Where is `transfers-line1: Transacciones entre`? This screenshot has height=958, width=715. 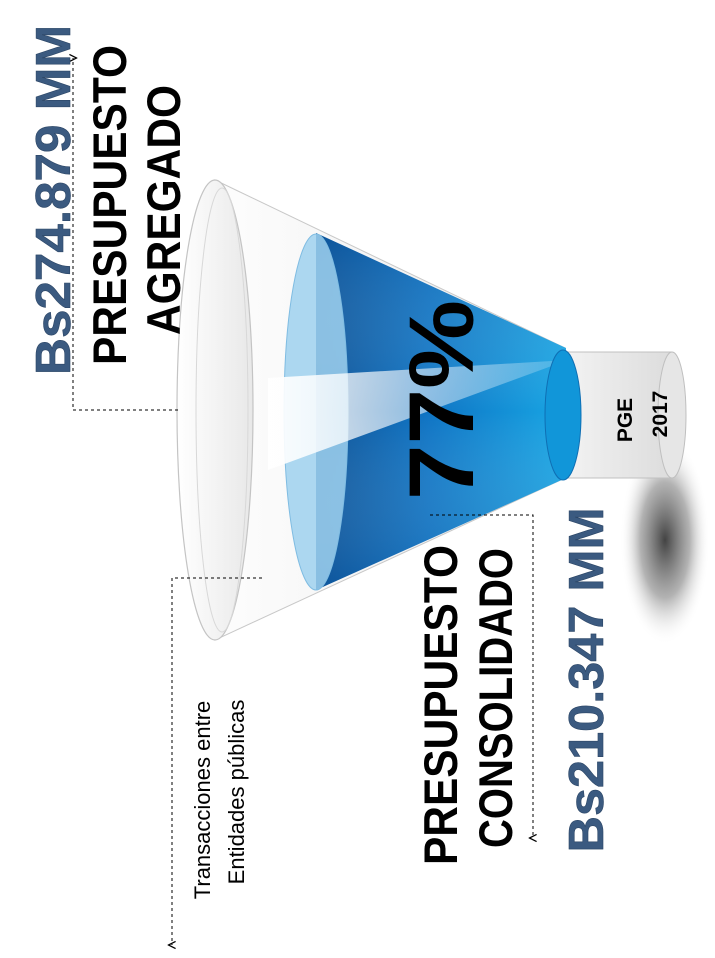
transfers-line1: Transacciones entre is located at coordinates (202, 800).